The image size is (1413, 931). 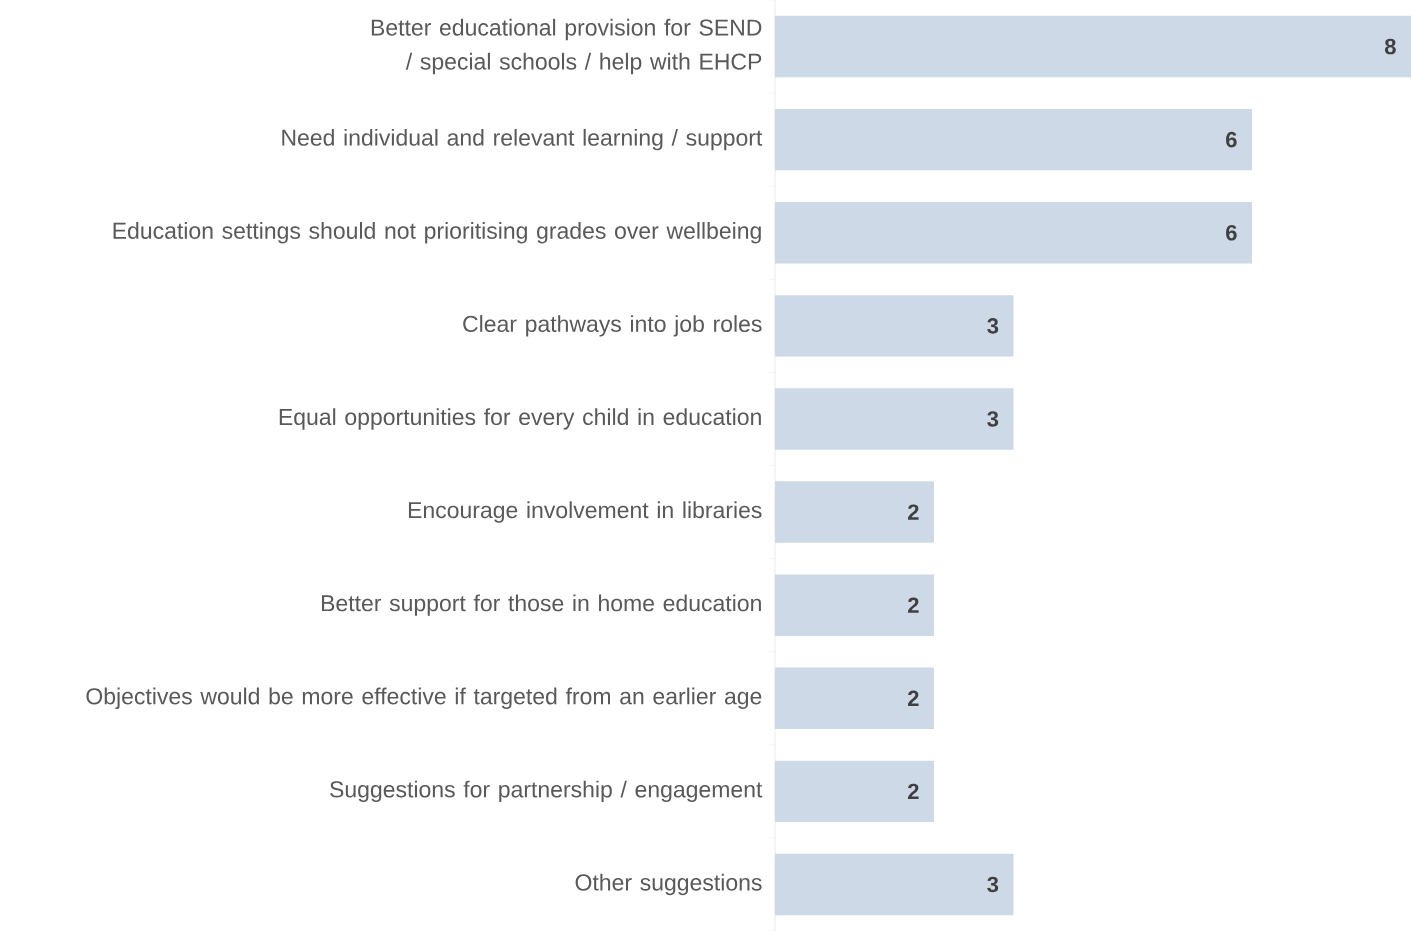 I want to click on y-tick-label: Equal opportunities for every child in education, so click(x=520, y=419).